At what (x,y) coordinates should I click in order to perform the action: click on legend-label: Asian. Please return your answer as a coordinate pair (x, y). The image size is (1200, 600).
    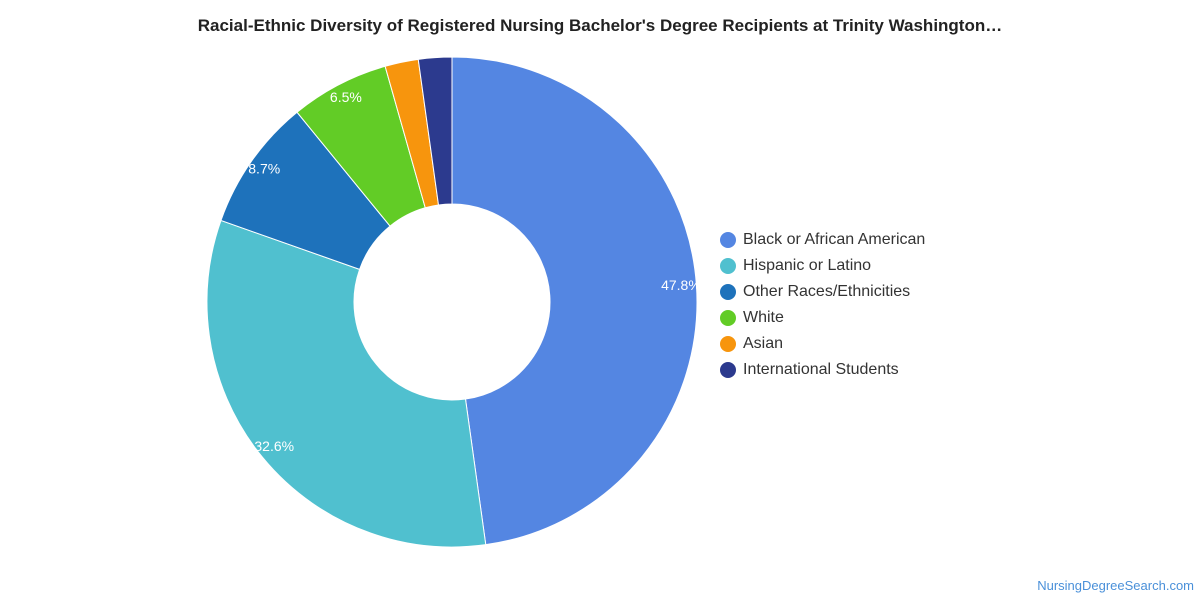
    Looking at the image, I should click on (763, 343).